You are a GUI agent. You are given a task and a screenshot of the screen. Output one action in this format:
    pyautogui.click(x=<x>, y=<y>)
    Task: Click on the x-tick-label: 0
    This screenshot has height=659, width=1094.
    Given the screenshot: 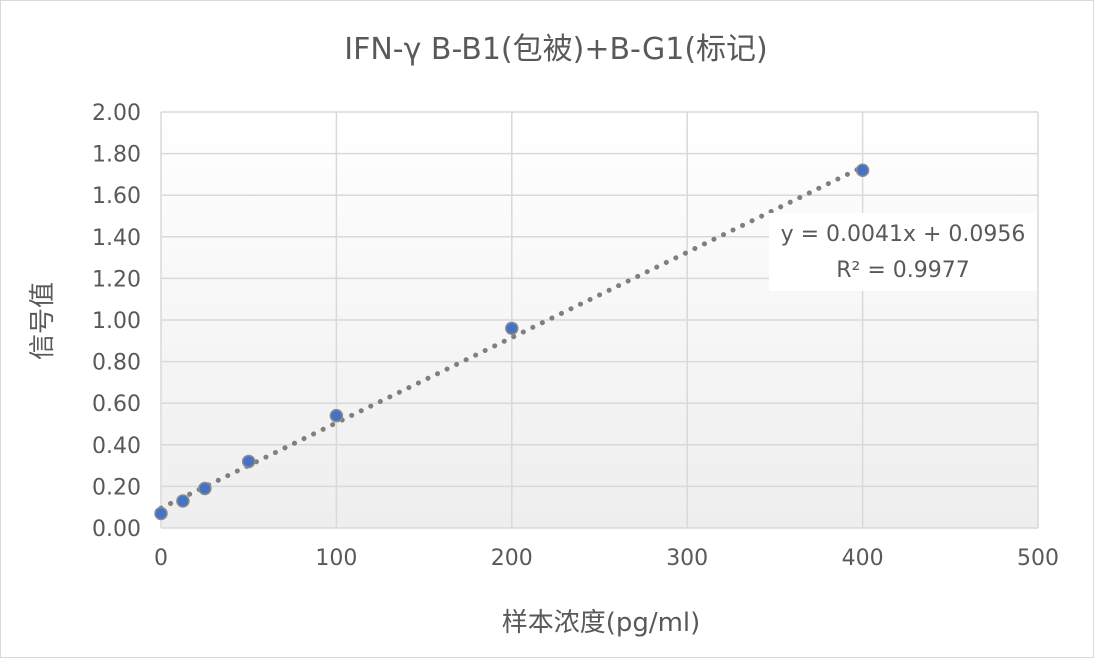 What is the action you would take?
    pyautogui.click(x=161, y=558)
    